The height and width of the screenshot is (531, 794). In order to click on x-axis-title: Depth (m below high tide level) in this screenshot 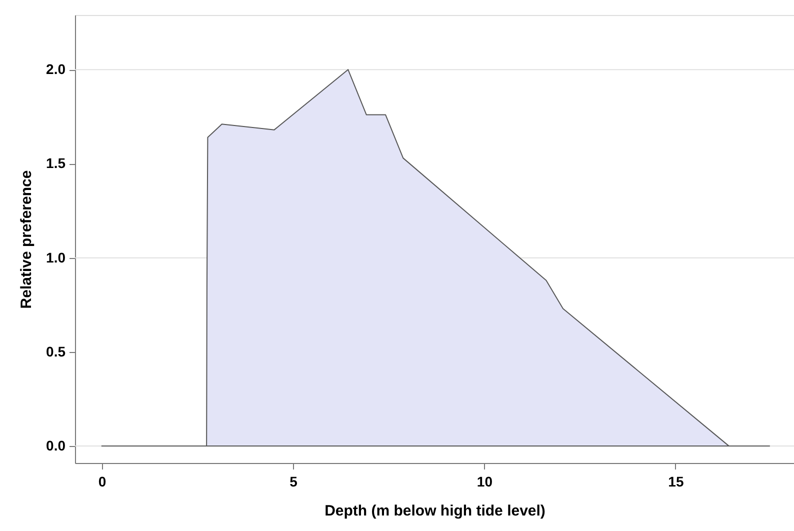, I will do `click(435, 511)`.